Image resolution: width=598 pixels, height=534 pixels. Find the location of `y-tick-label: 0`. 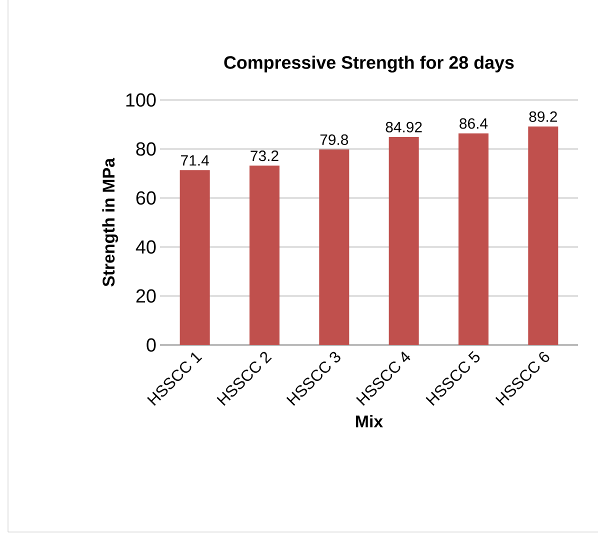

y-tick-label: 0 is located at coordinates (151, 345).